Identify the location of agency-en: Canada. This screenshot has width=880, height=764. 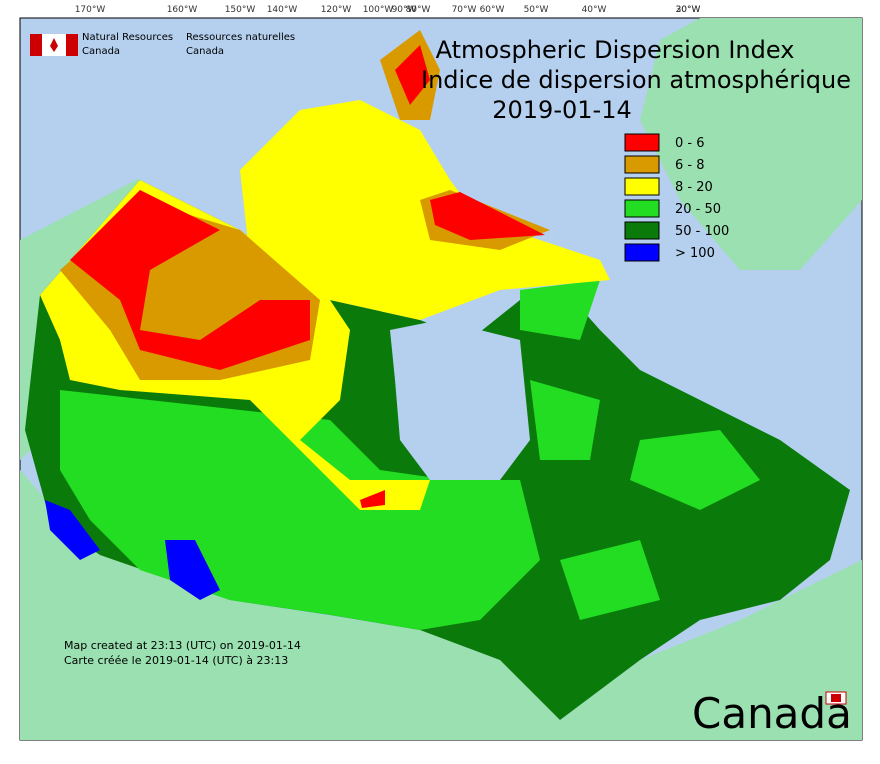
(101, 51).